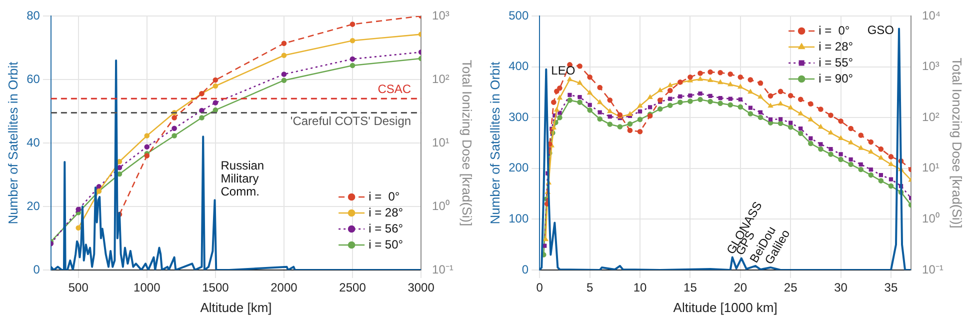 The height and width of the screenshot is (320, 975). I want to click on x-tick-label: 15, so click(691, 287).